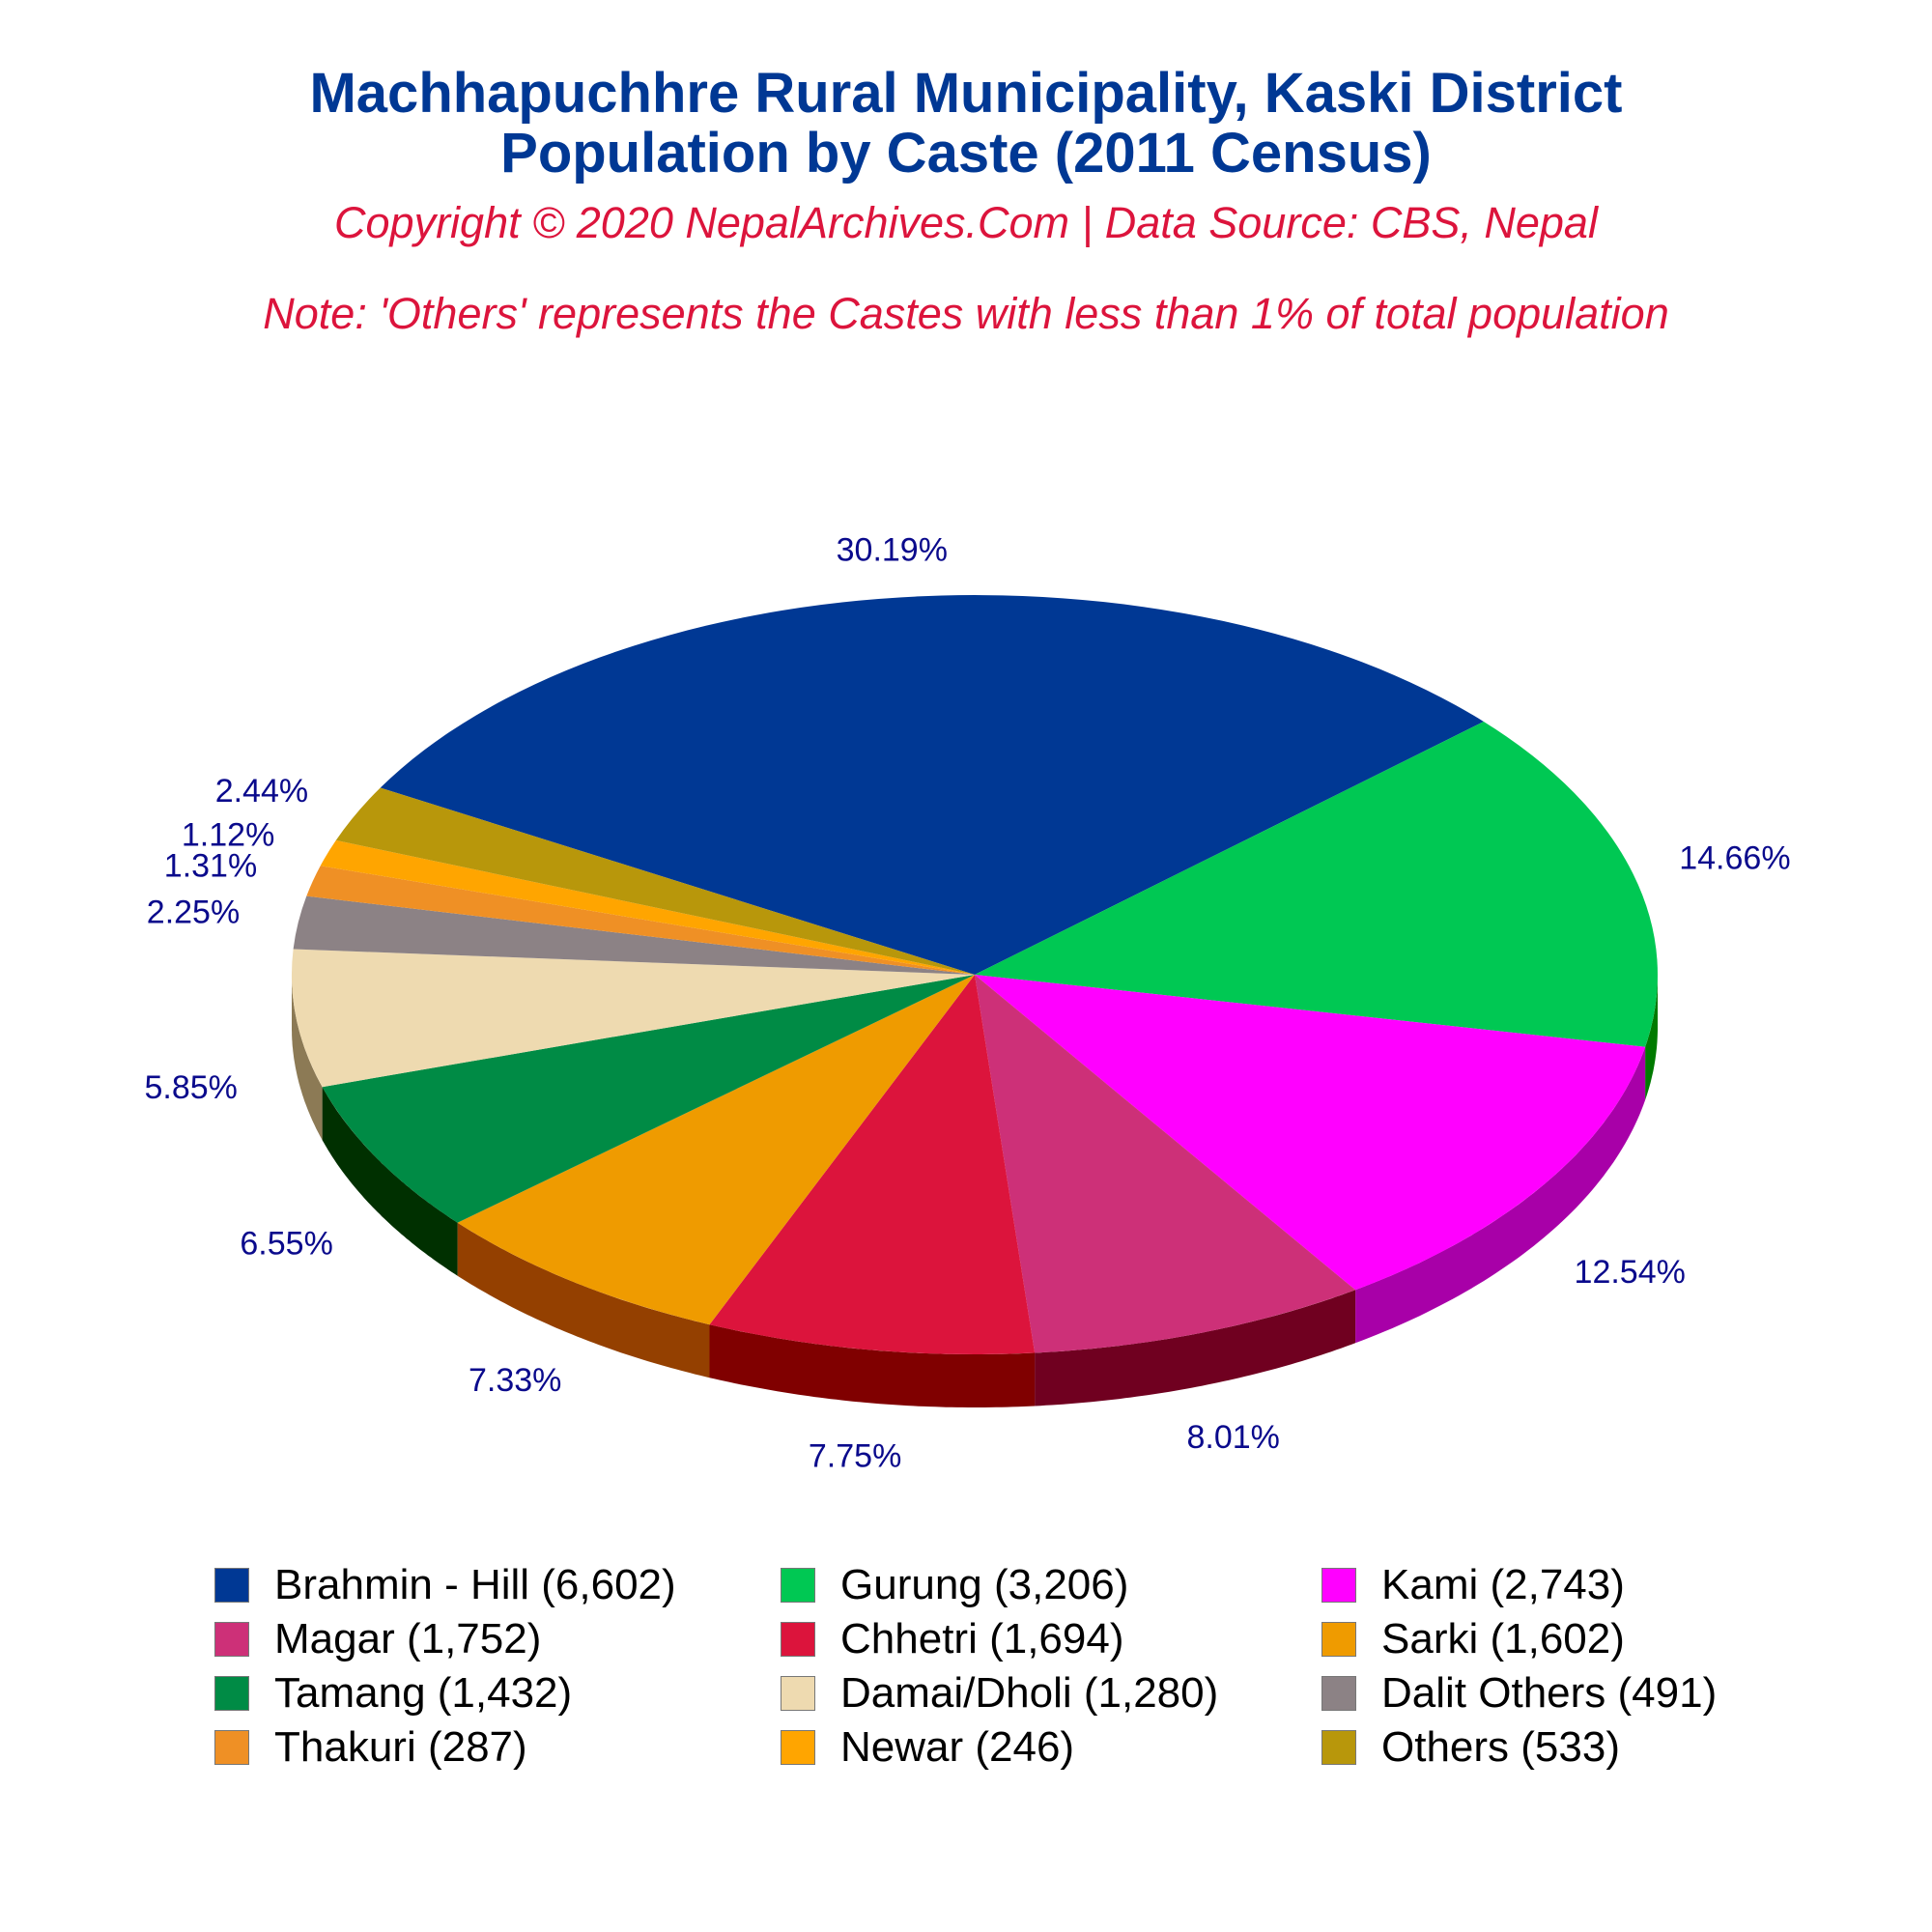 This screenshot has height=1932, width=1932. Describe the element at coordinates (634, 935) in the screenshot. I see `pie-slice-dalit-others` at that location.